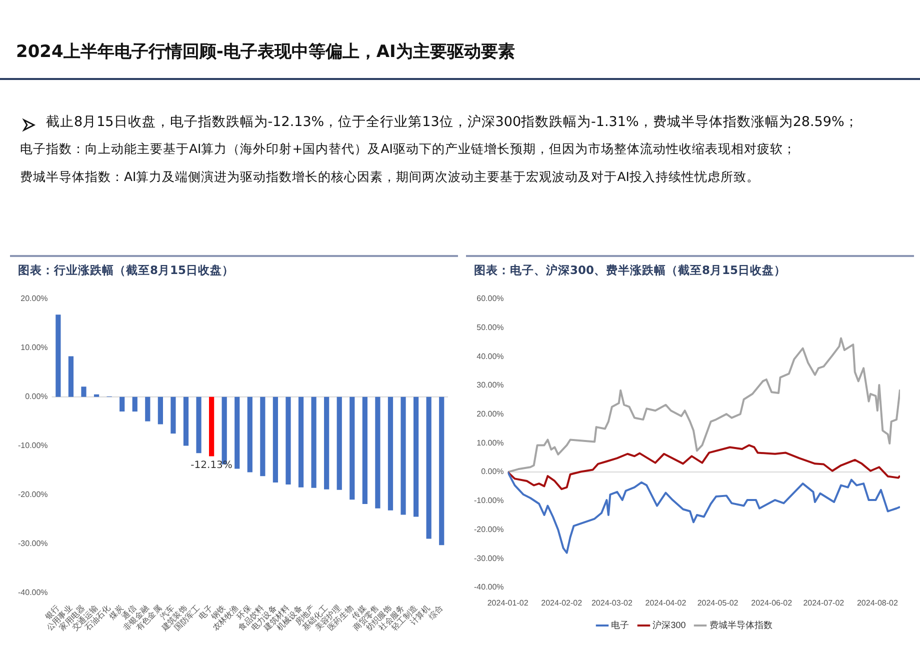 This screenshot has width=920, height=651. Describe the element at coordinates (562, 603) in the screenshot. I see `x-tick-label: 2024-02-02` at that location.